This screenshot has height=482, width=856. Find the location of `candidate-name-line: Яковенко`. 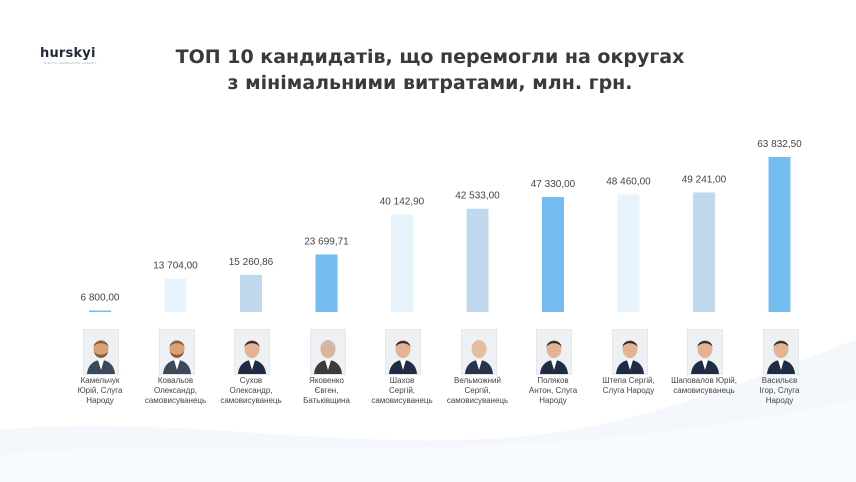

candidate-name-line: Яковенко is located at coordinates (326, 380).